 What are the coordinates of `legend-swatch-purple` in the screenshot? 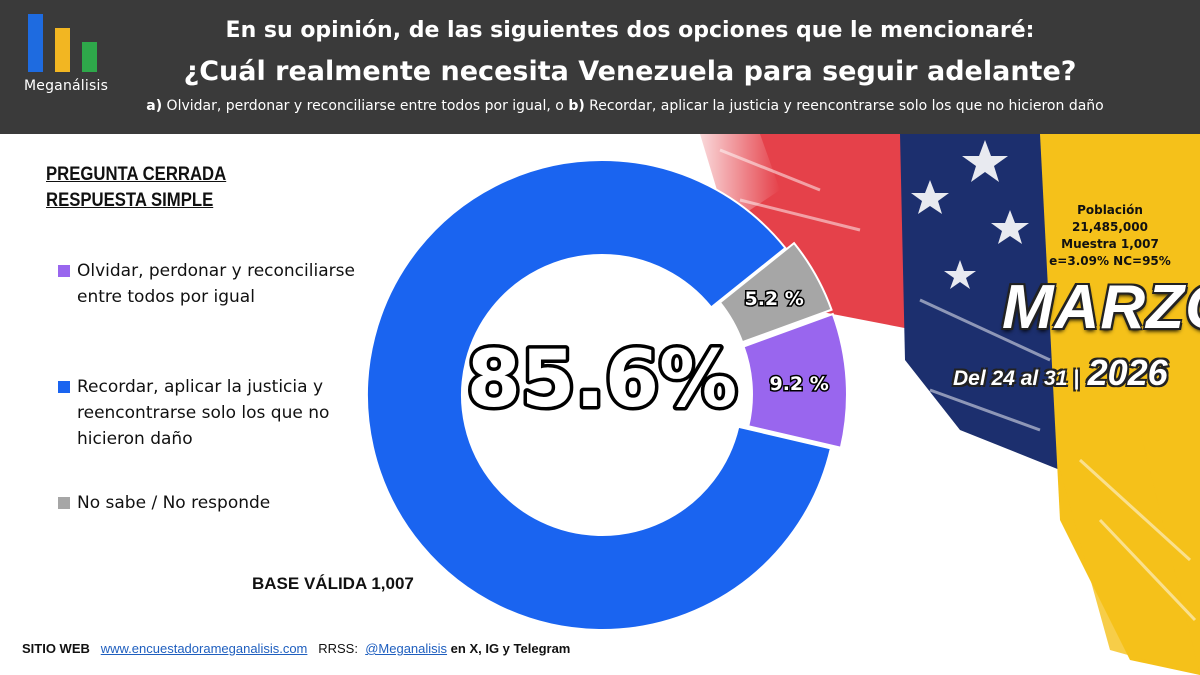 It's located at (64, 271).